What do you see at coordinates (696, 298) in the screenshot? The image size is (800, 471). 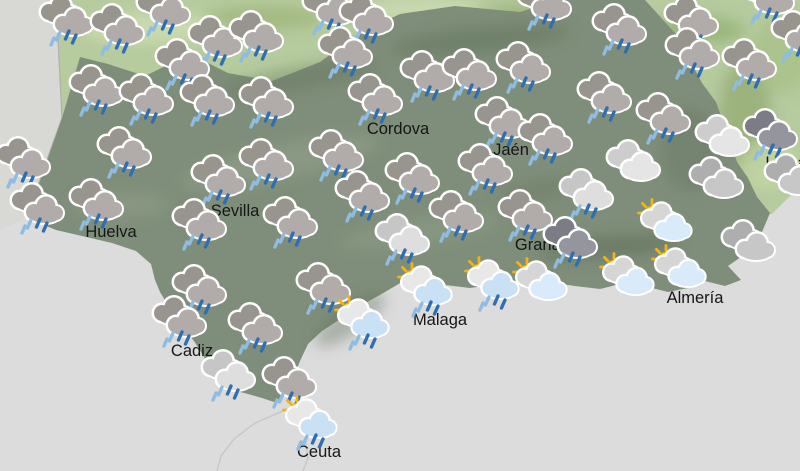 I see `city-label-almeria: Almería` at bounding box center [696, 298].